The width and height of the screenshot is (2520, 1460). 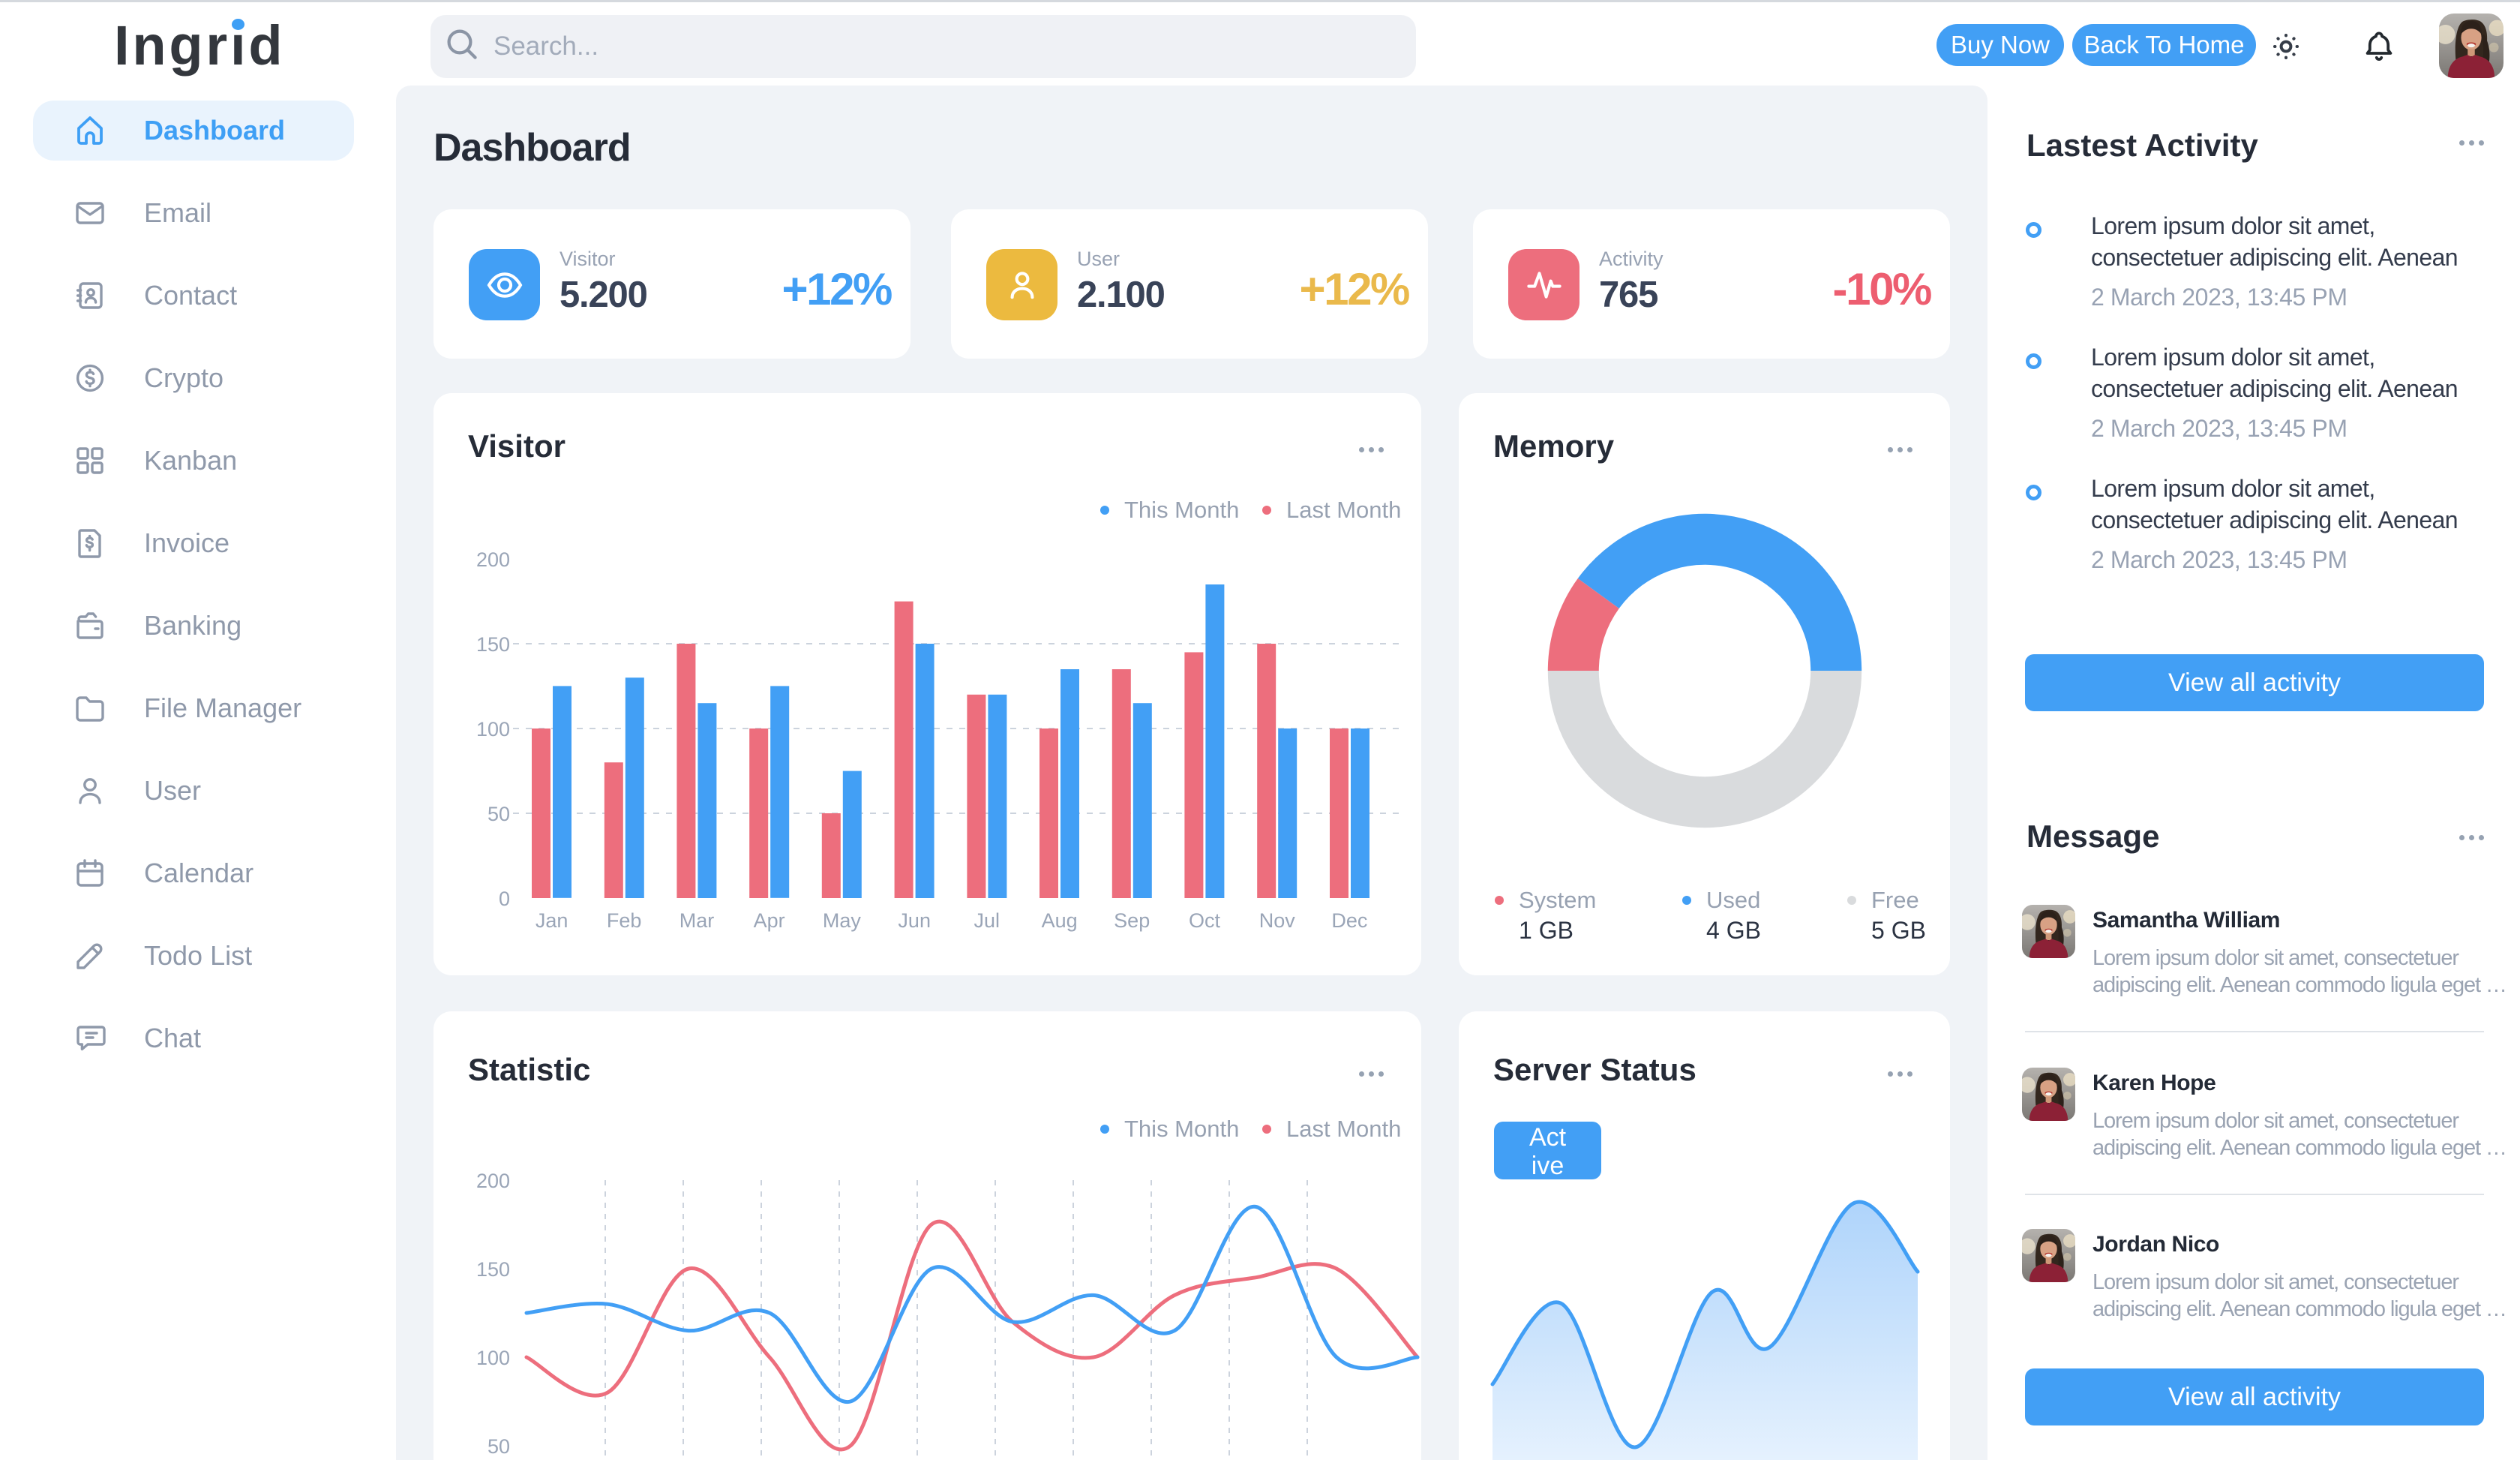 What do you see at coordinates (504, 899) in the screenshot?
I see `svg-text: 0` at bounding box center [504, 899].